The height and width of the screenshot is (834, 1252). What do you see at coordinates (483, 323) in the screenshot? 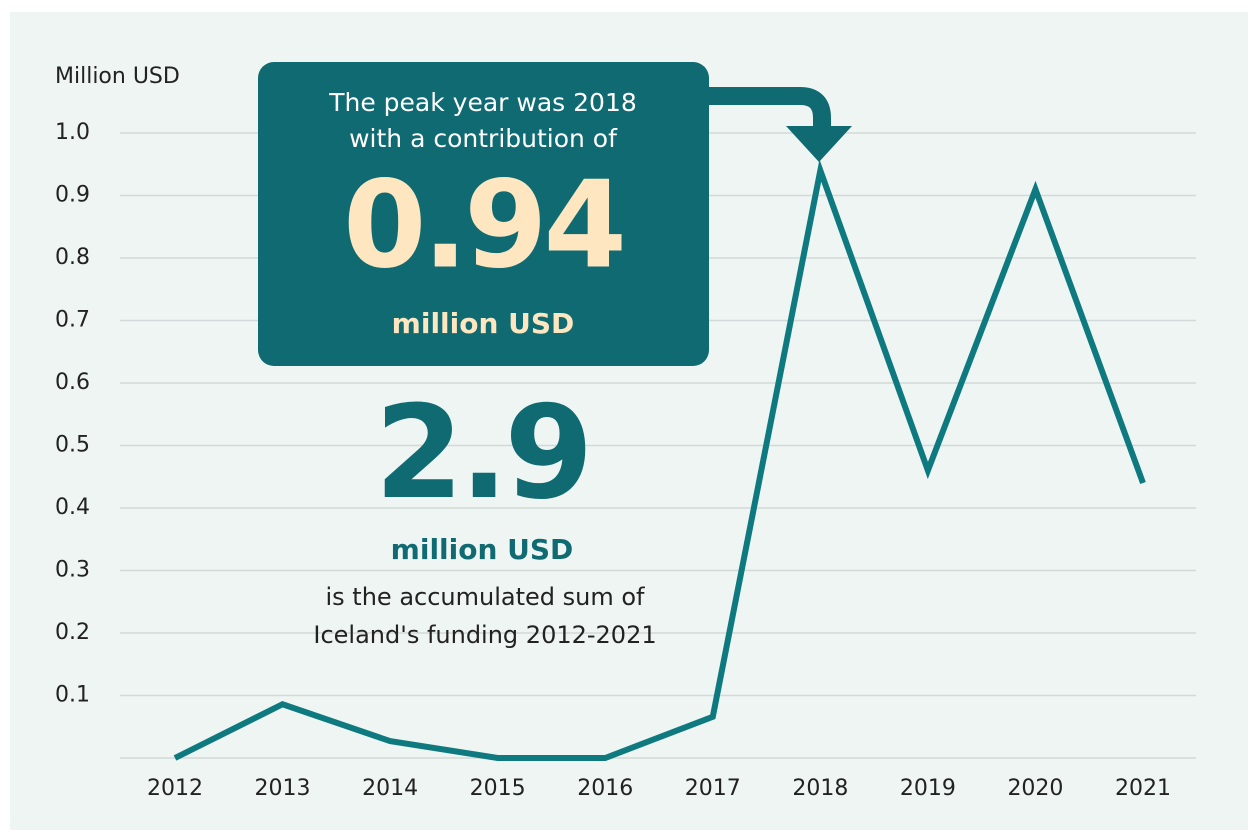
I see `annotation-unit: million USD` at bounding box center [483, 323].